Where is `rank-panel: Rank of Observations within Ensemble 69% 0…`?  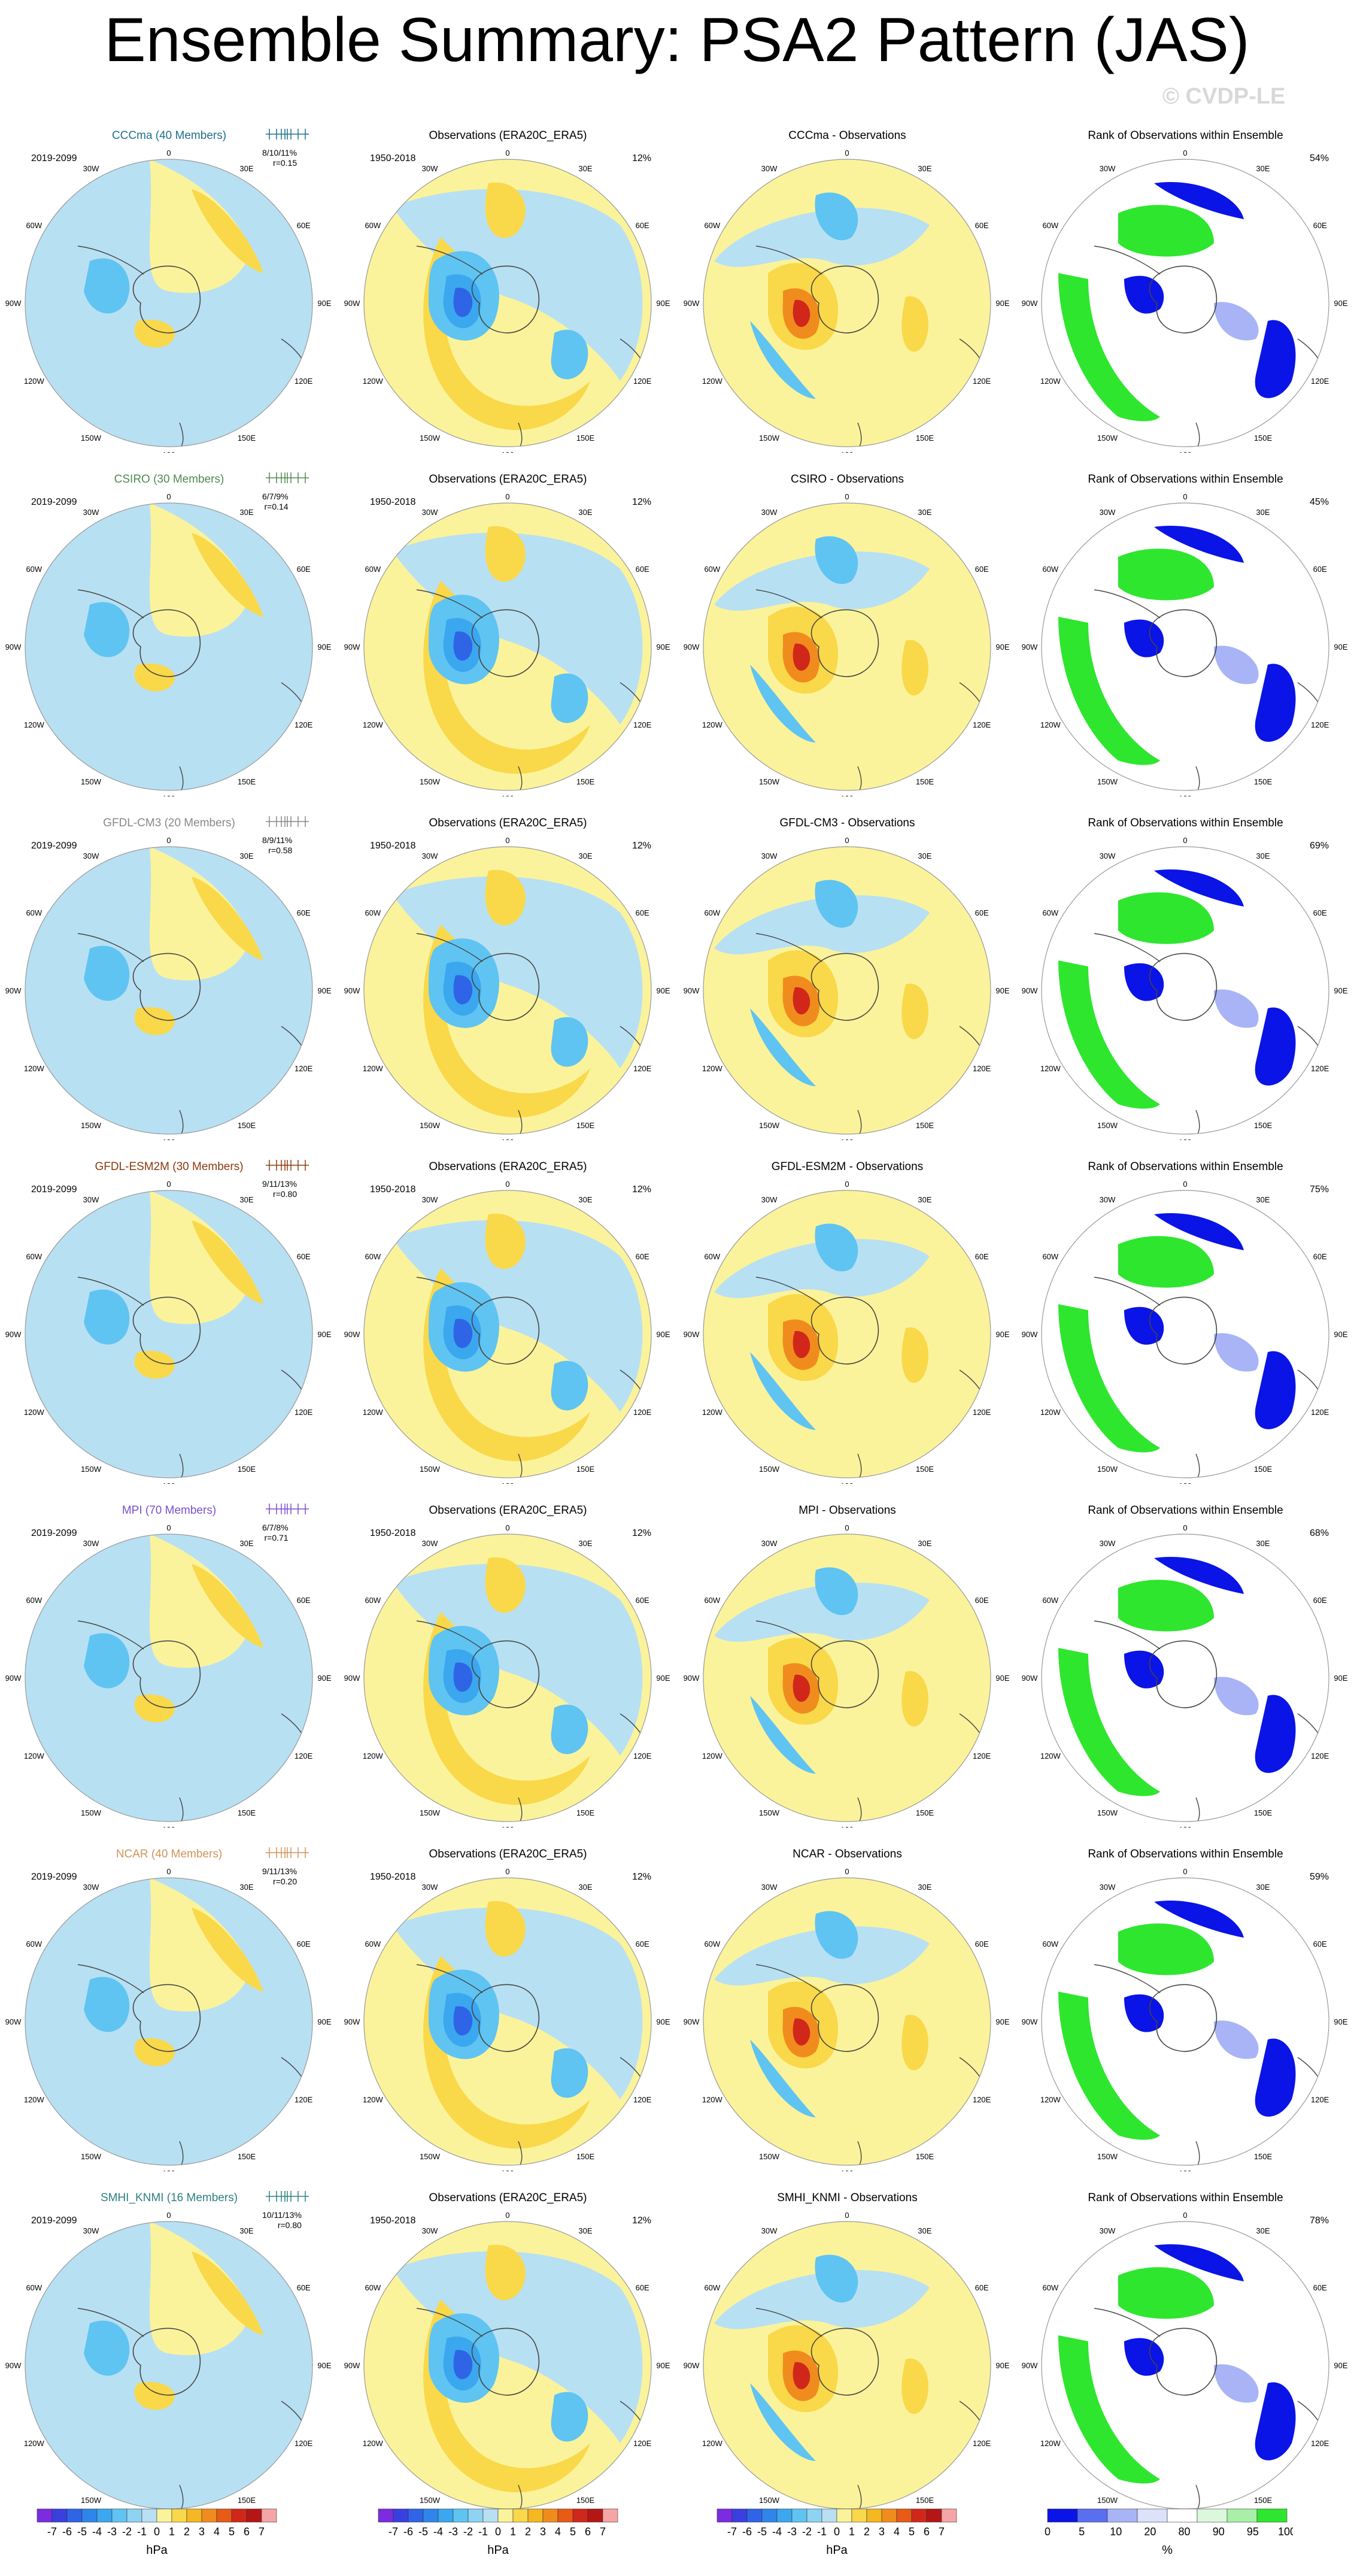 rank-panel: Rank of Observations within Ensemble 69% 0… is located at coordinates (1185, 977).